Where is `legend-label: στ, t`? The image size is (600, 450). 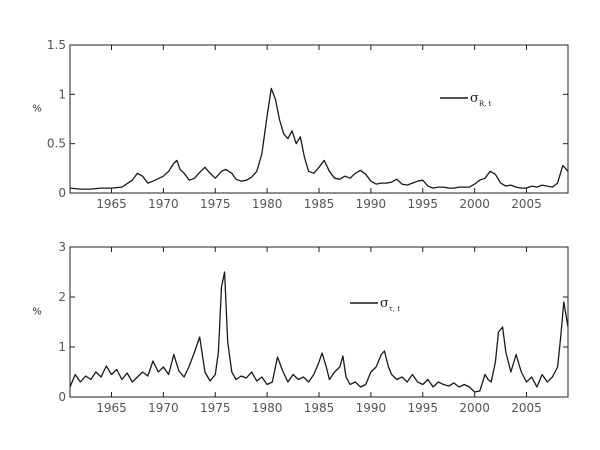
legend-label: στ, t is located at coordinates (390, 304).